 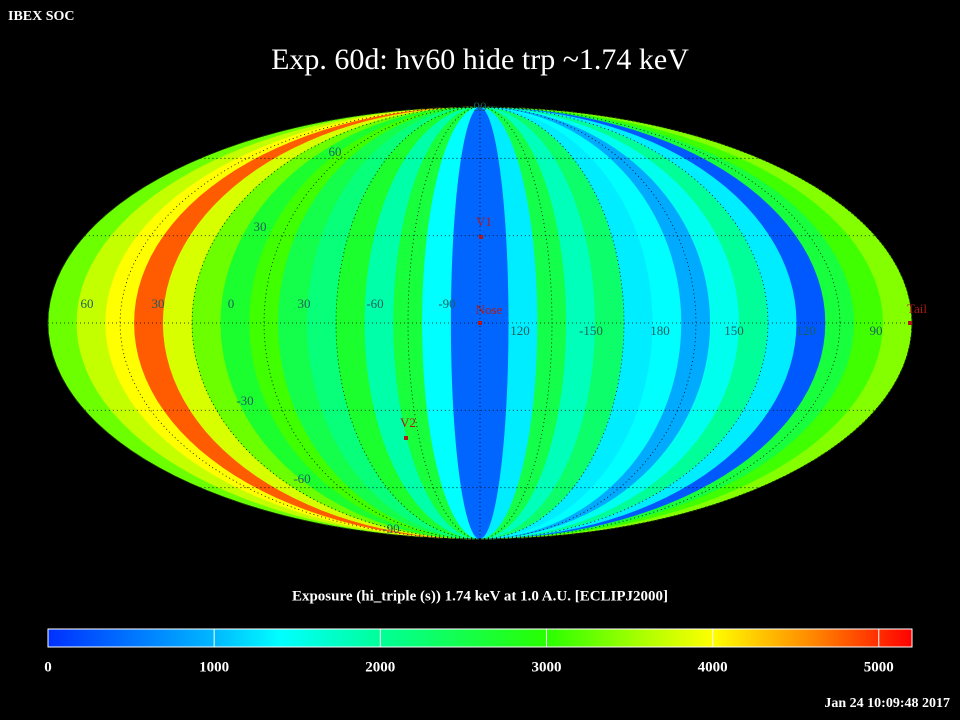 What do you see at coordinates (301, 478) in the screenshot?
I see `latitude-label: -60` at bounding box center [301, 478].